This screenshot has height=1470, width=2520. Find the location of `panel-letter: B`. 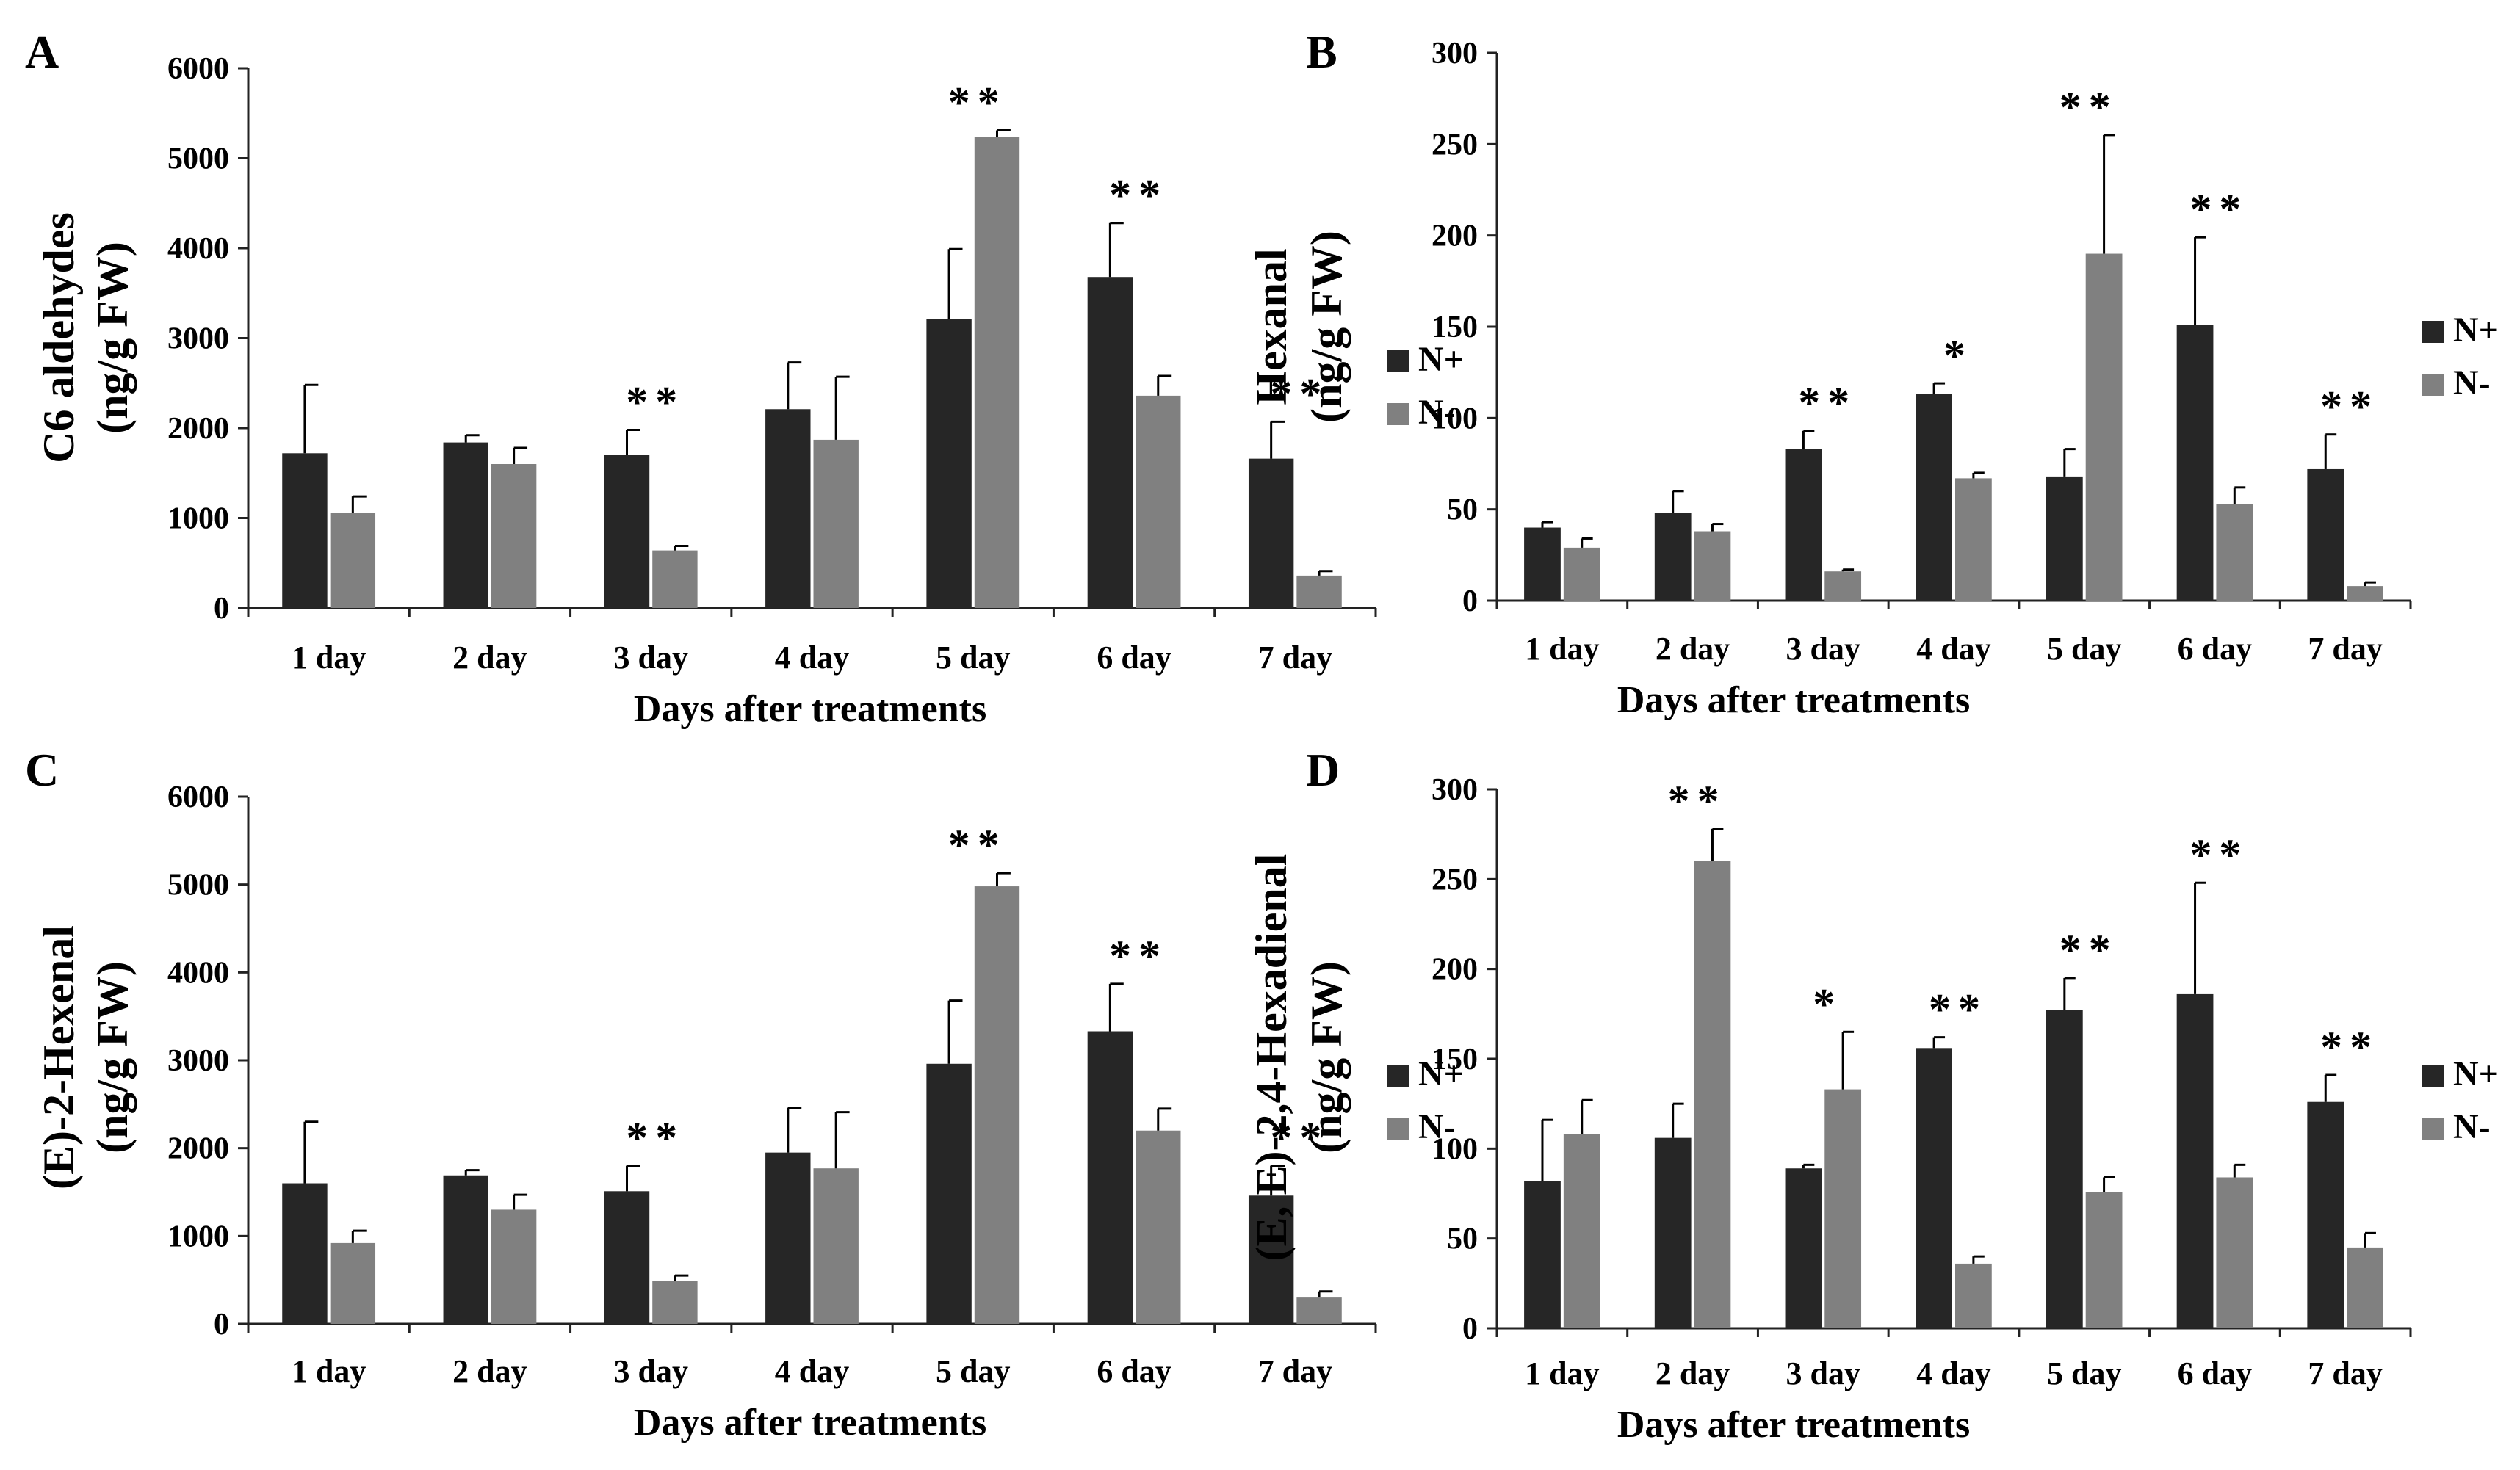

panel-letter: B is located at coordinates (1321, 52).